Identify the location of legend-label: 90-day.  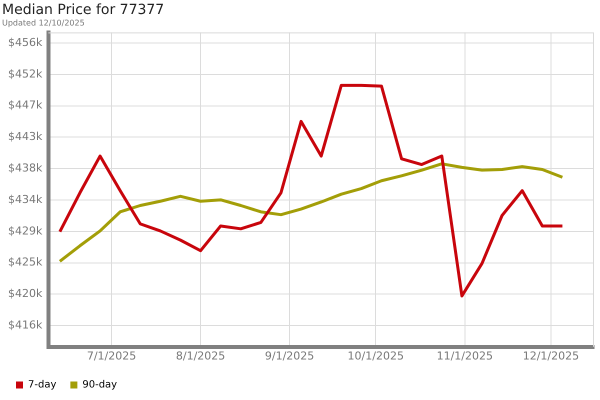
(100, 385).